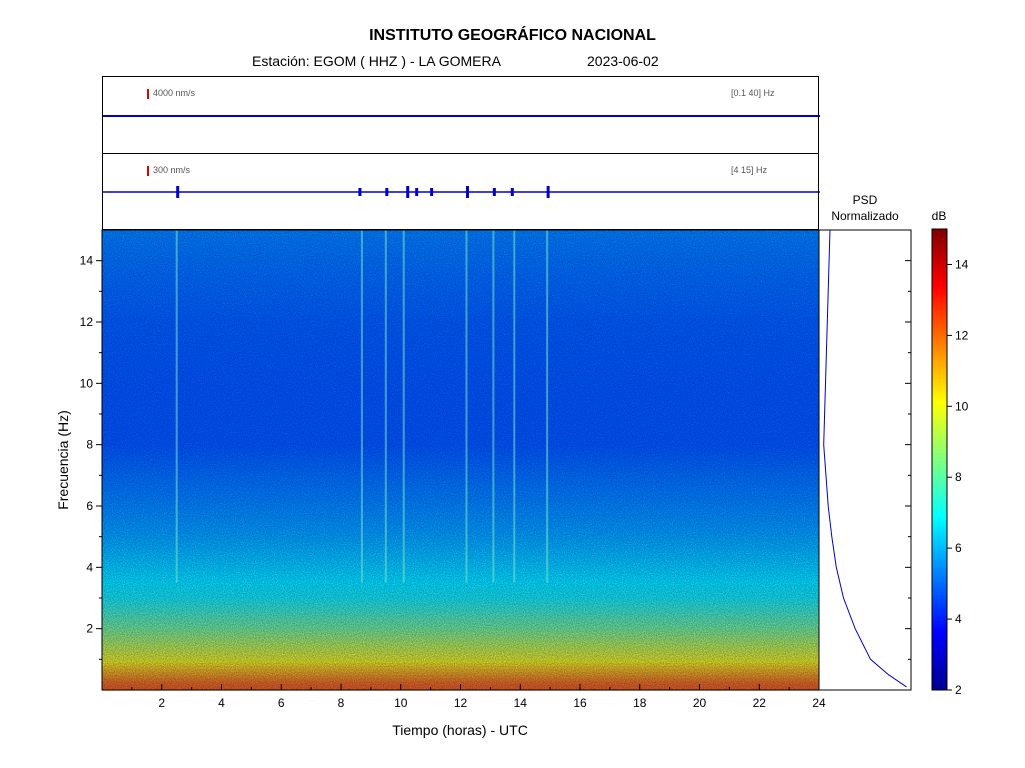 The width and height of the screenshot is (1025, 768). I want to click on scale-label: 300 nm/s, so click(172, 170).